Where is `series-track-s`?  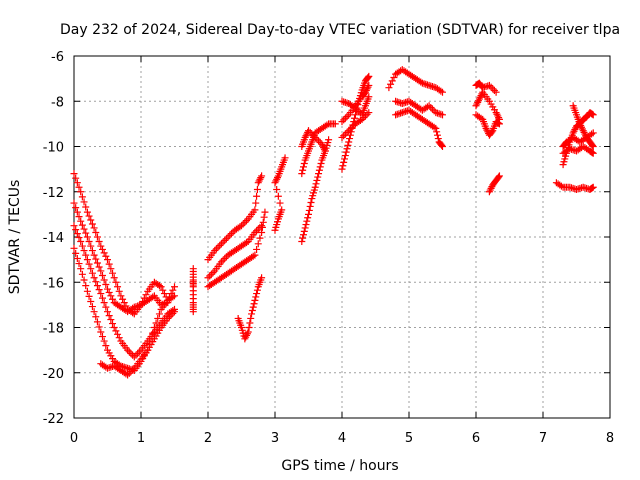 series-track-s is located at coordinates (415, 81).